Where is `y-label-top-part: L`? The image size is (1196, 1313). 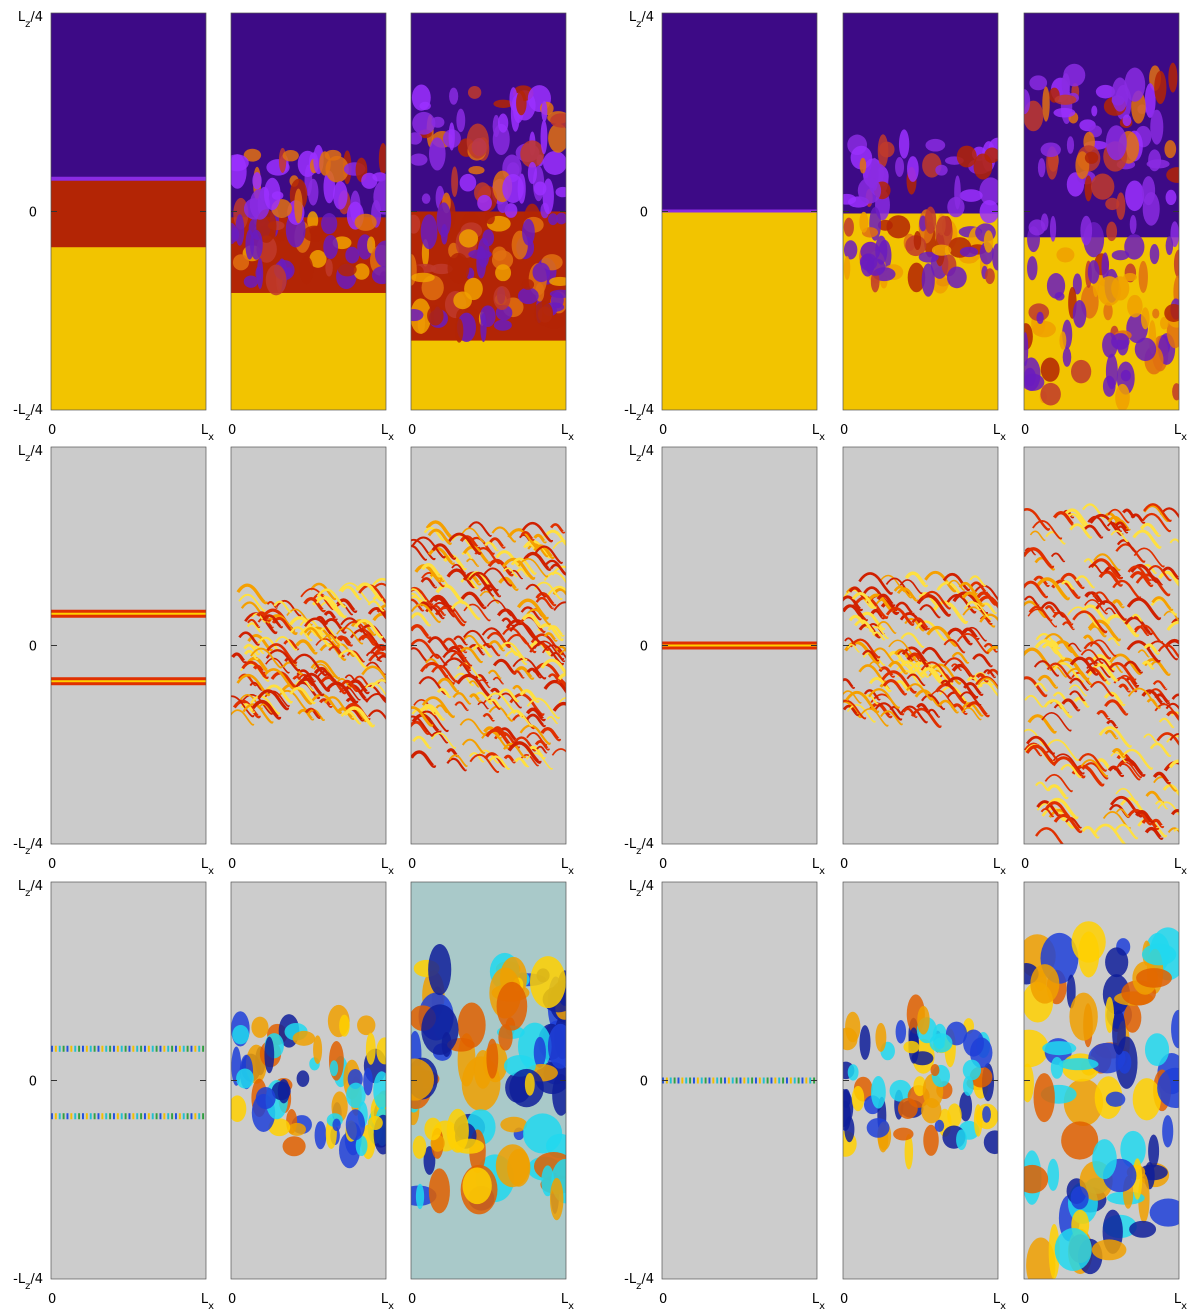 y-label-top-part: L is located at coordinates (633, 886).